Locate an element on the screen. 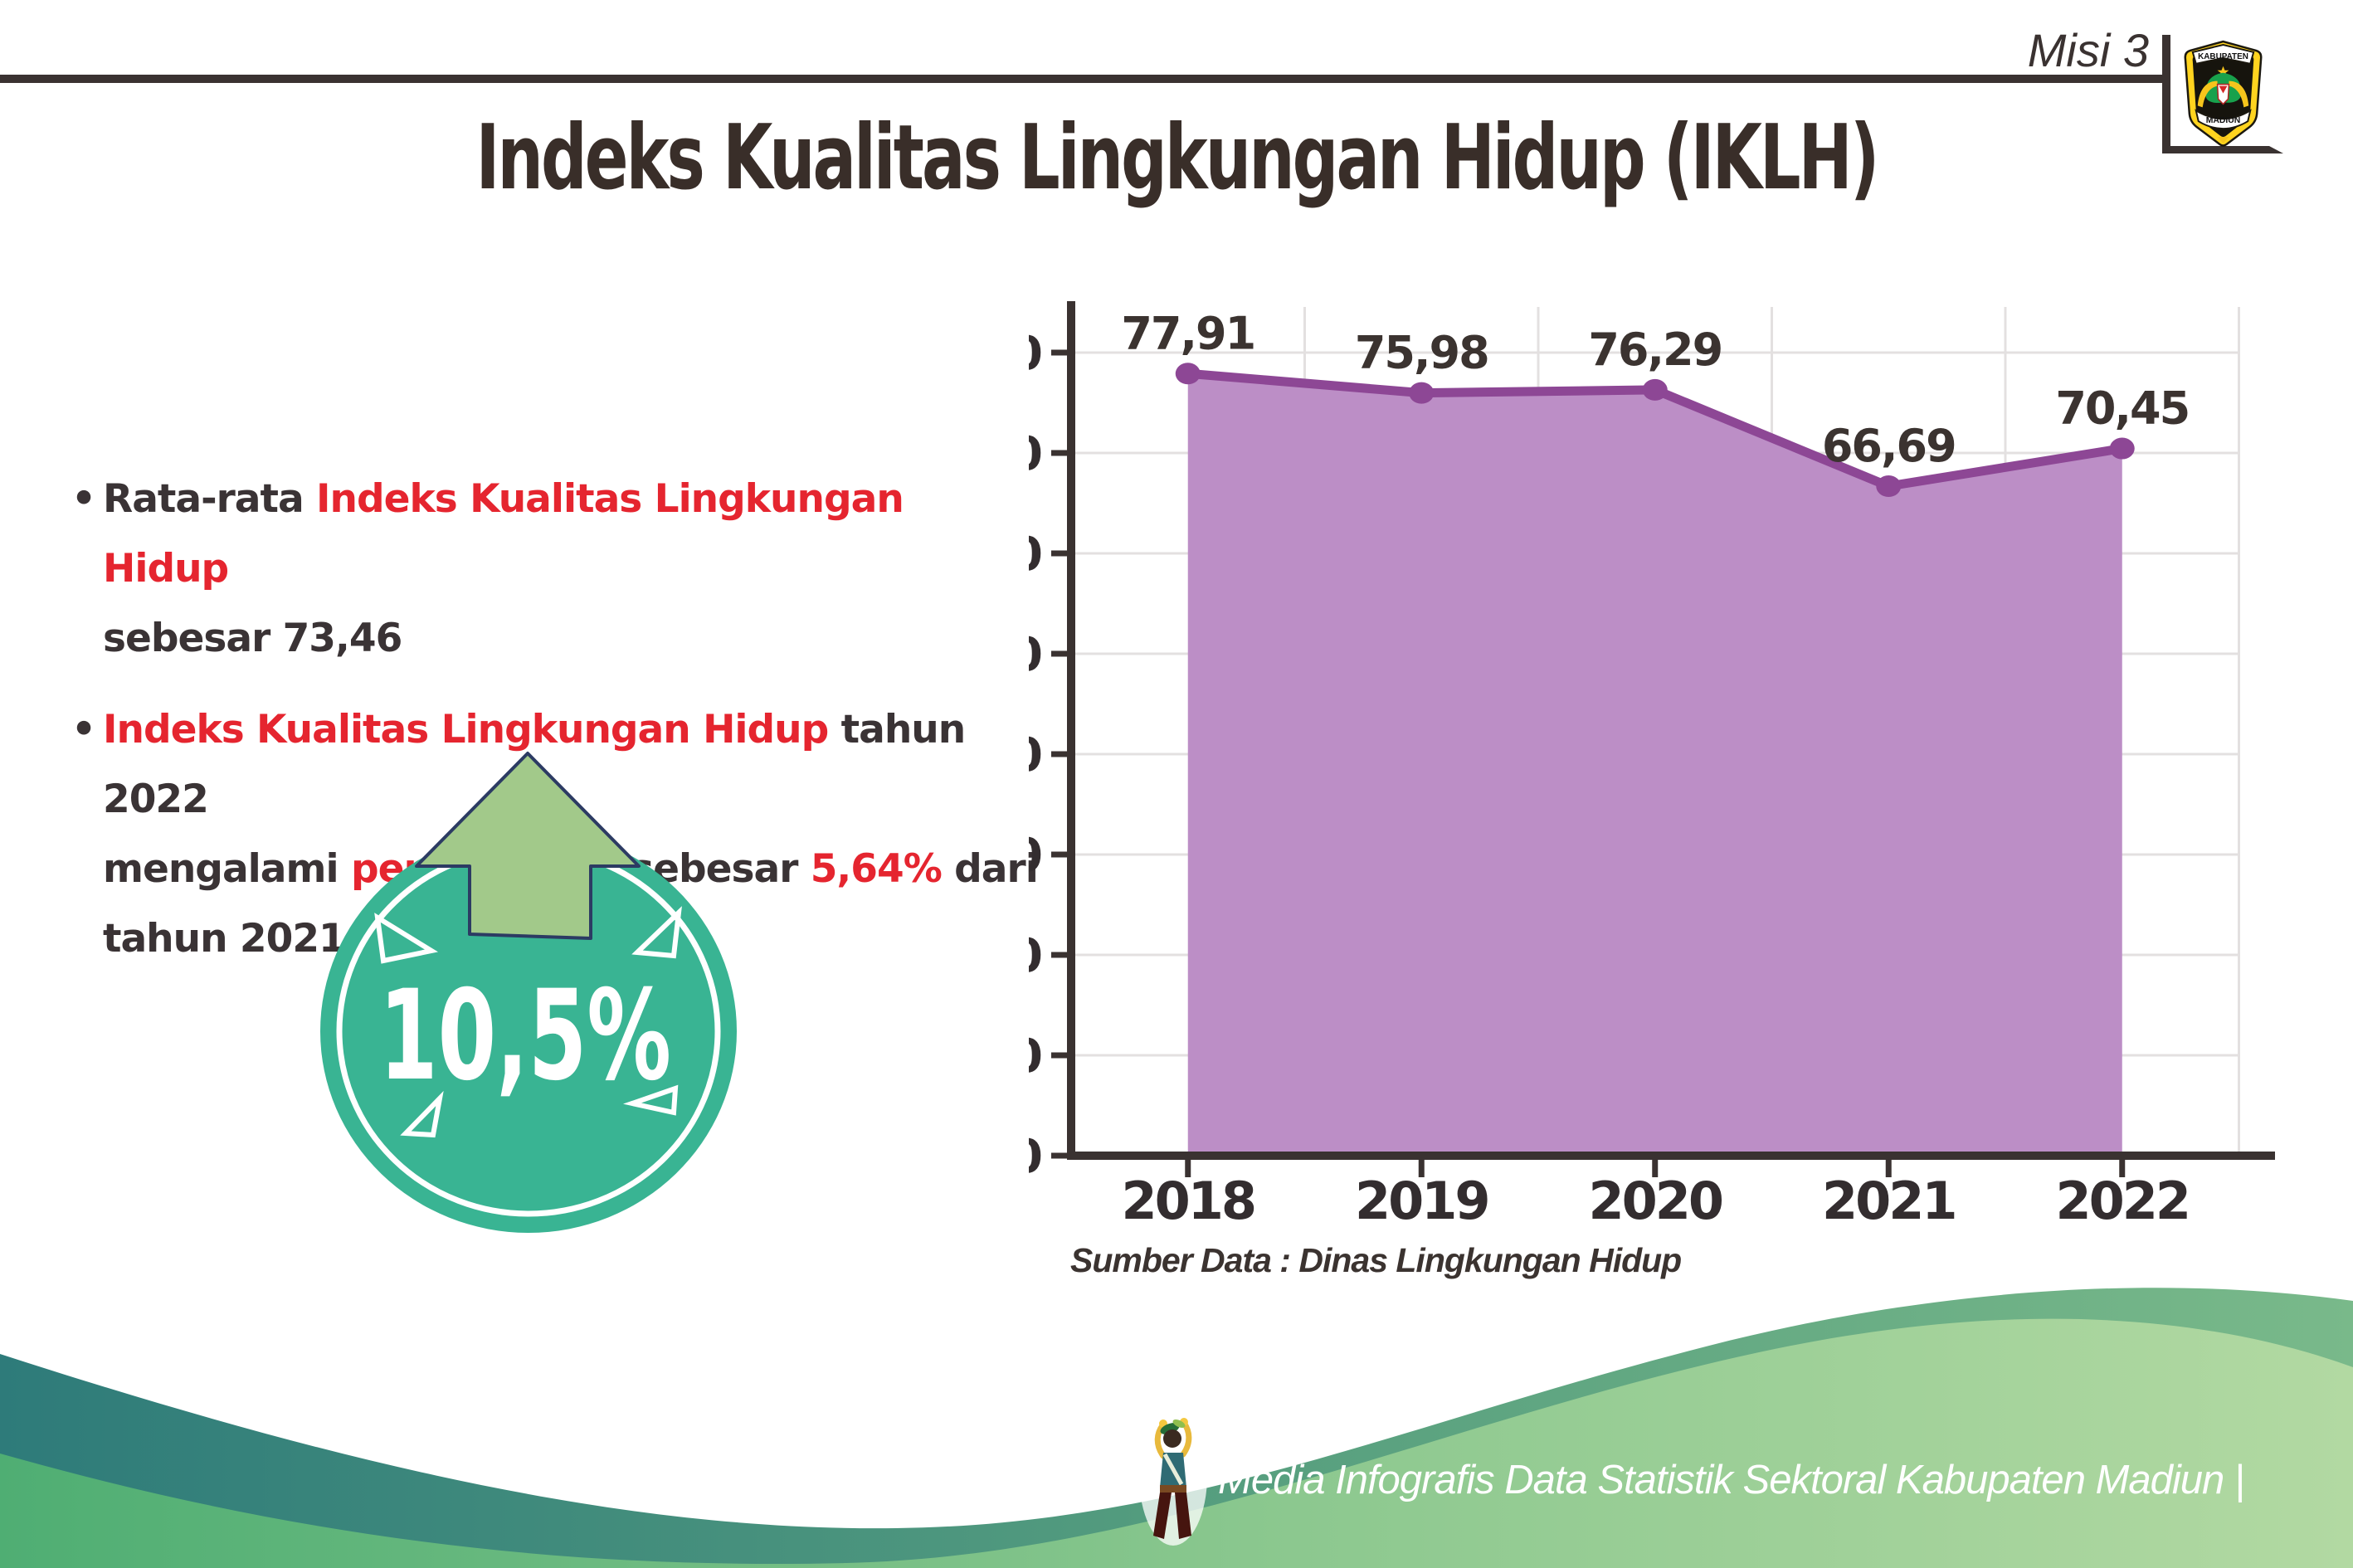 This screenshot has width=2353, height=1568. x-tick-label: 2019 is located at coordinates (1421, 1201).